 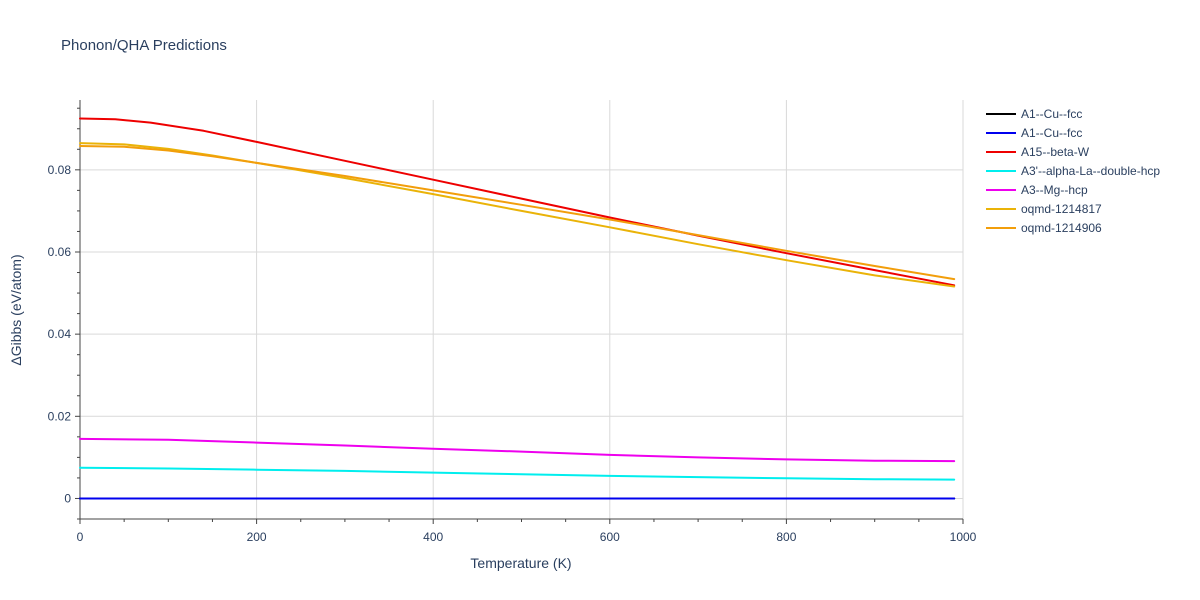 What do you see at coordinates (433, 537) in the screenshot?
I see `x-tick-label: 400` at bounding box center [433, 537].